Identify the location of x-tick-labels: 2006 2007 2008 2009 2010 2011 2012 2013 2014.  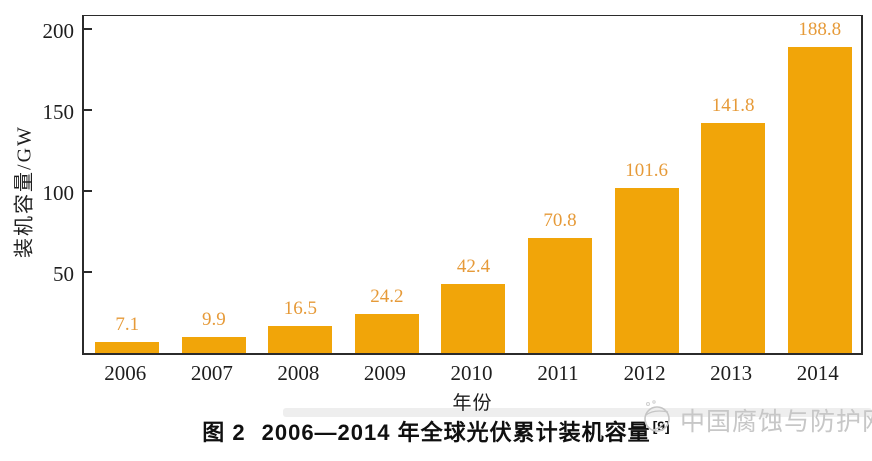
(472, 374).